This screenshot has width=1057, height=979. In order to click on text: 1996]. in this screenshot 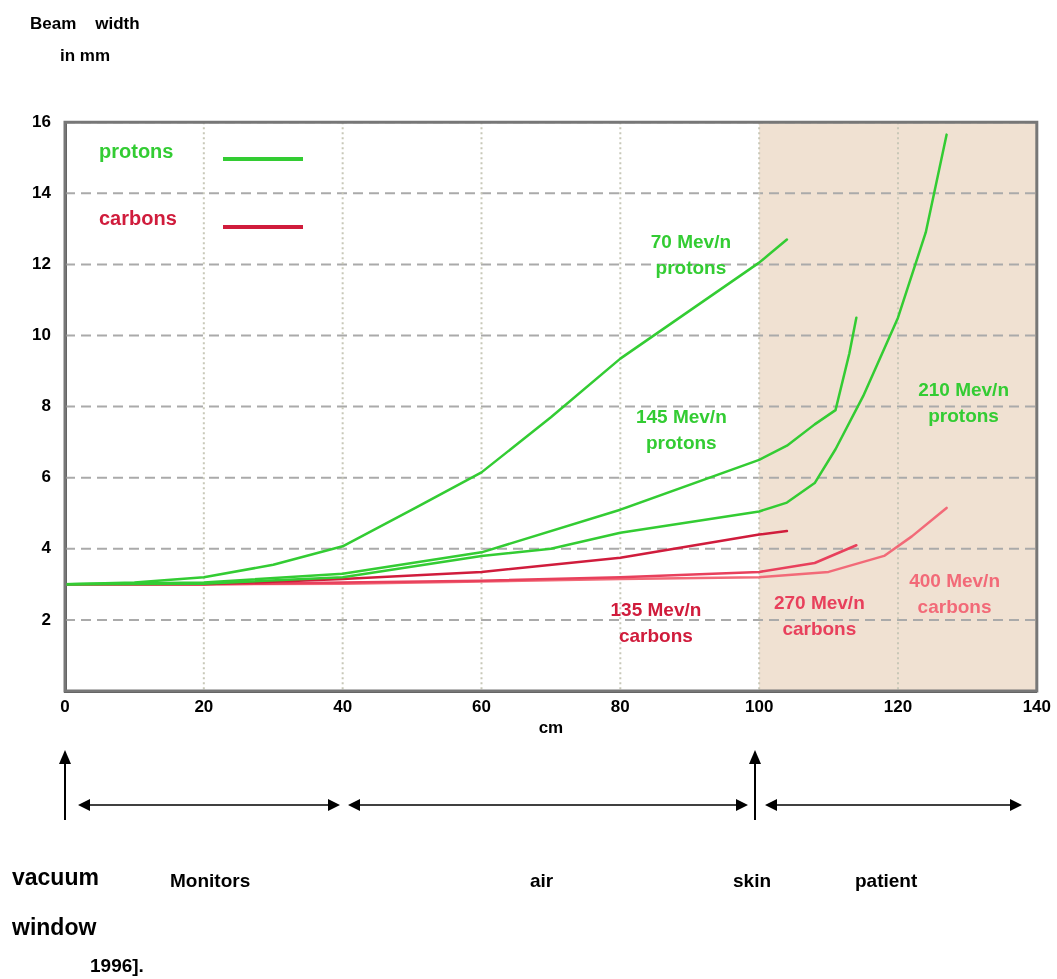, I will do `click(117, 966)`.